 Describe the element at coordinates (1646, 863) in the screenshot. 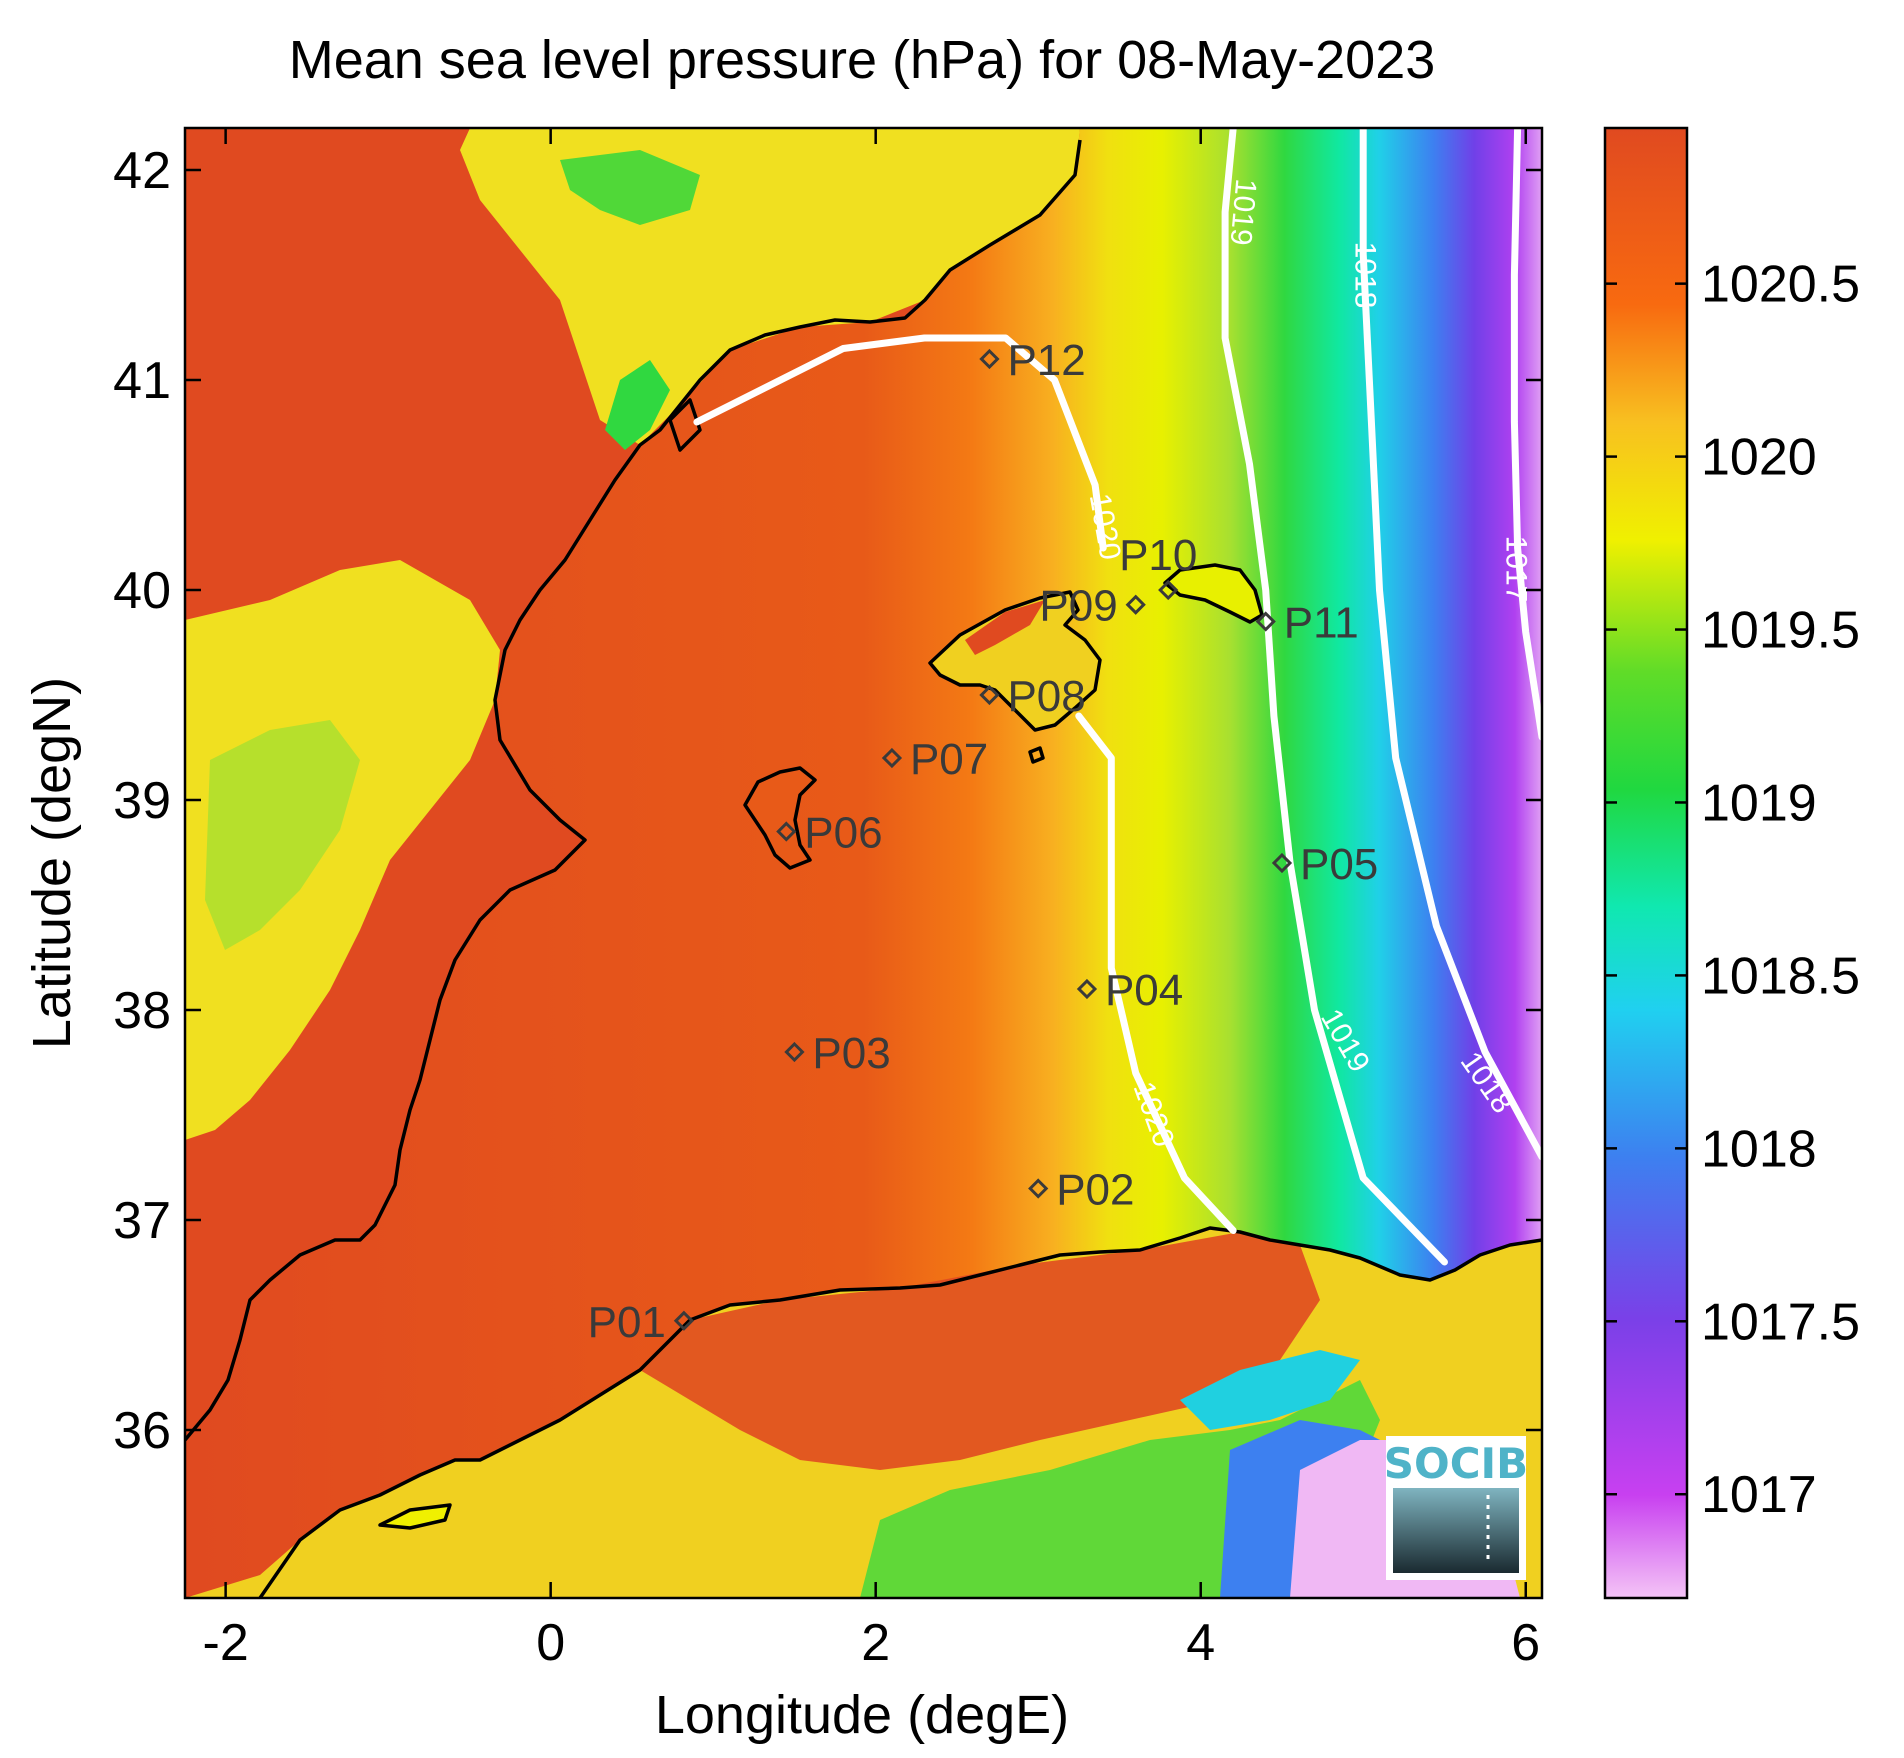

I see `colorbar` at that location.